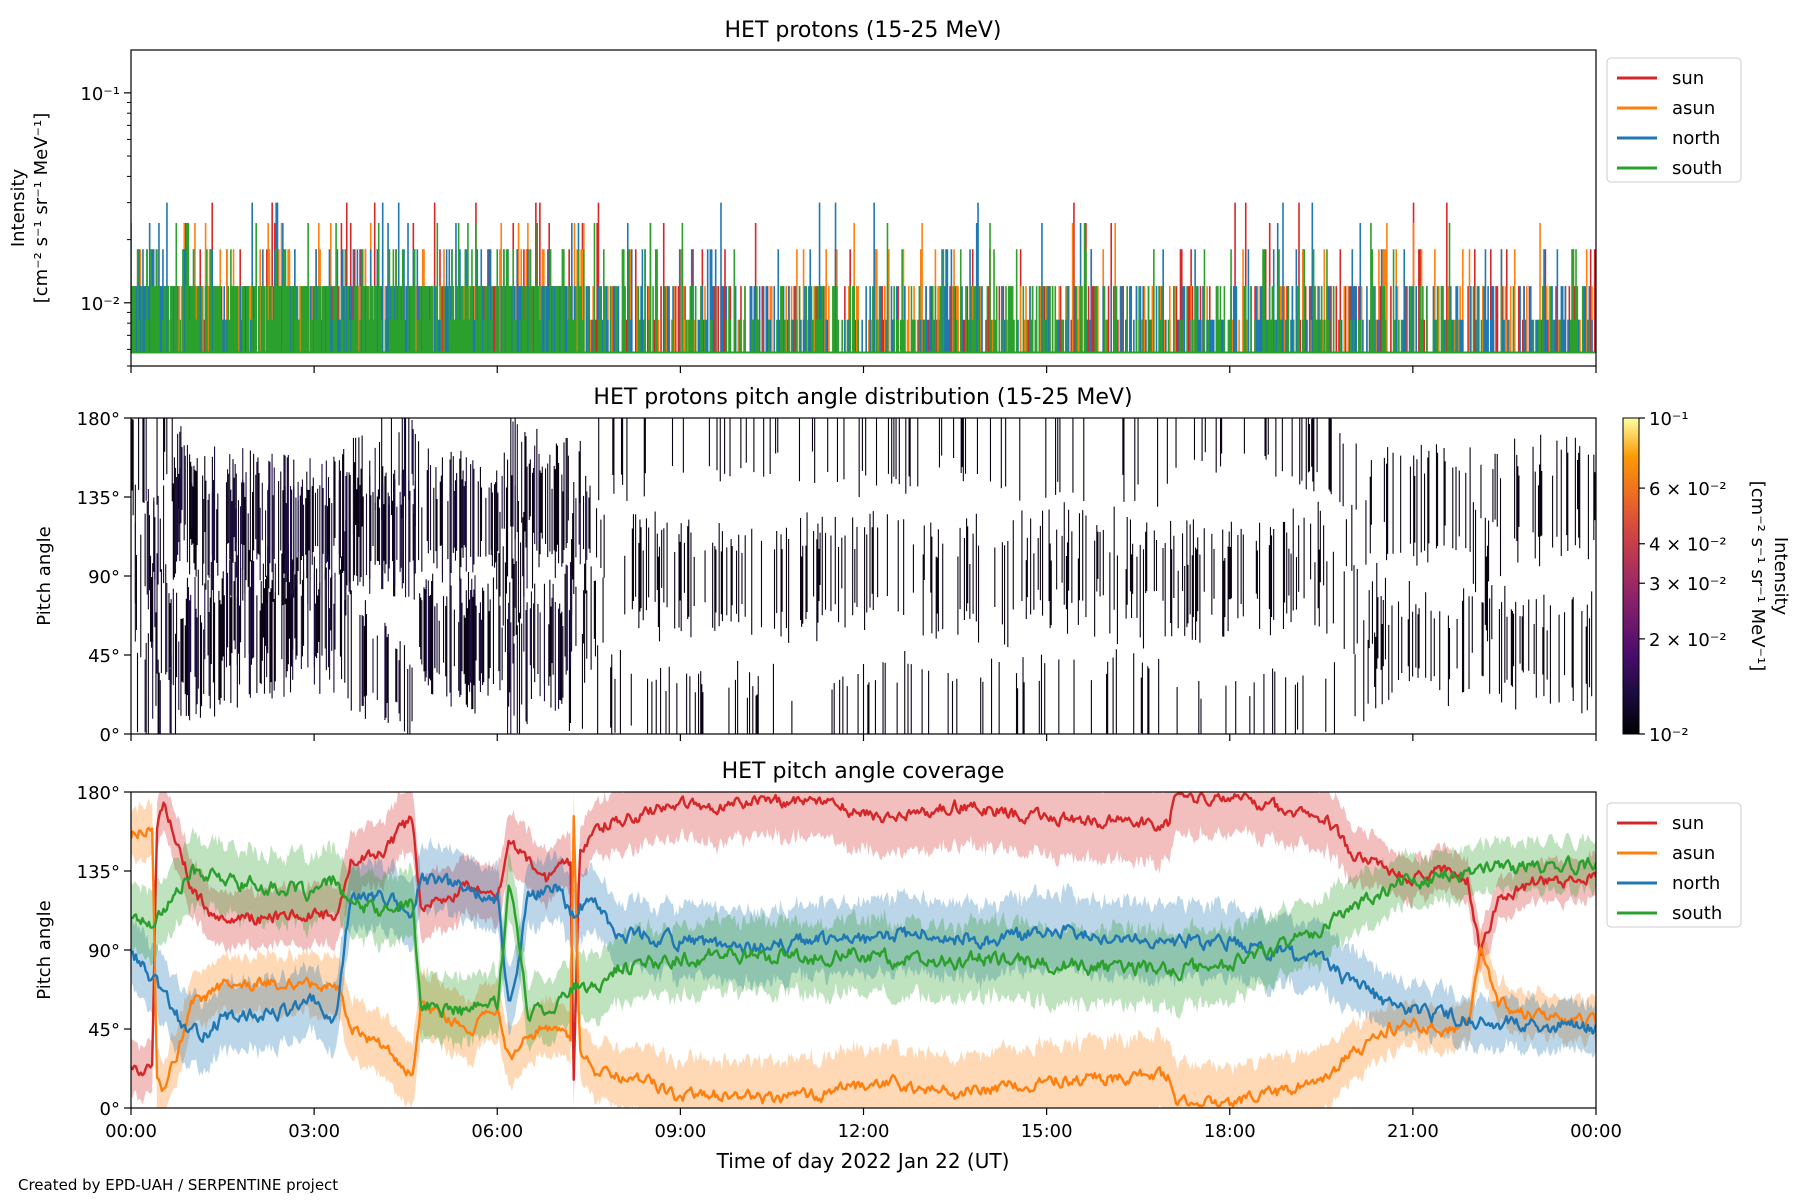  Describe the element at coordinates (1757, 576) in the screenshot. I see `colorbar-label-line2: [cm⁻² s⁻¹ sr⁻¹ MeV⁻¹]` at that location.